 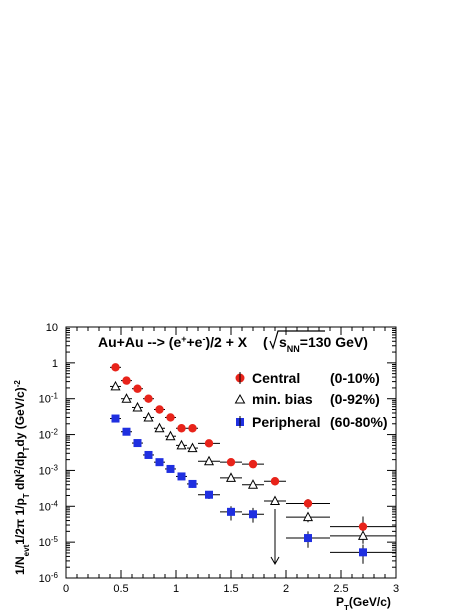 What do you see at coordinates (396, 589) in the screenshot?
I see `x-tick-label-6: 3` at bounding box center [396, 589].